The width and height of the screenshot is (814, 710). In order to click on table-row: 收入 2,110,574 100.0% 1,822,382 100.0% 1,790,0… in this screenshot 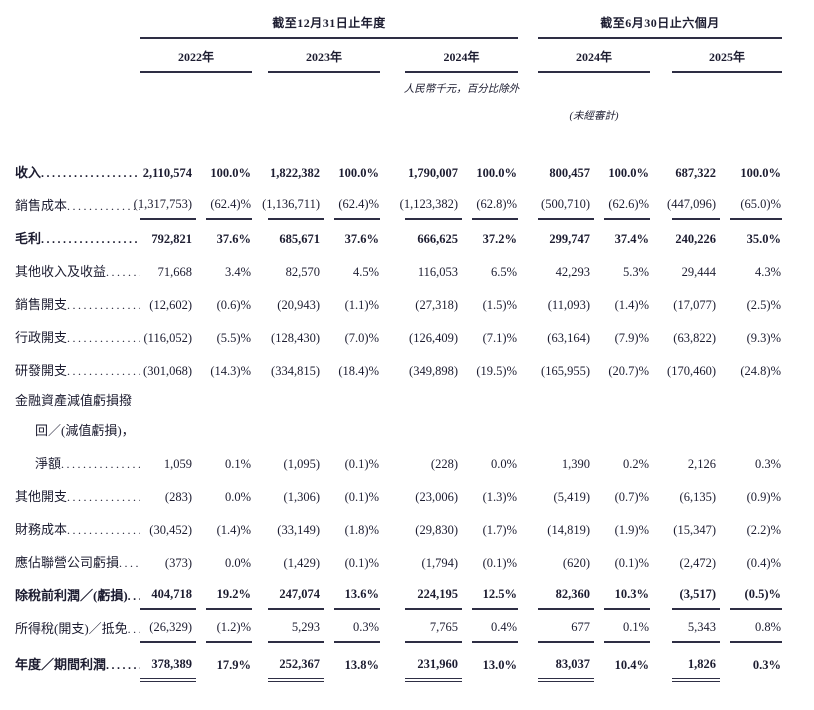, I will do `click(406, 170)`.